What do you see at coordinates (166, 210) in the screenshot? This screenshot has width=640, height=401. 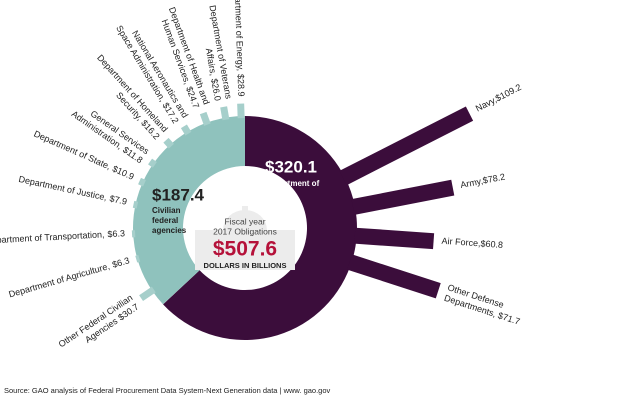 I see `group-name: Civilian` at bounding box center [166, 210].